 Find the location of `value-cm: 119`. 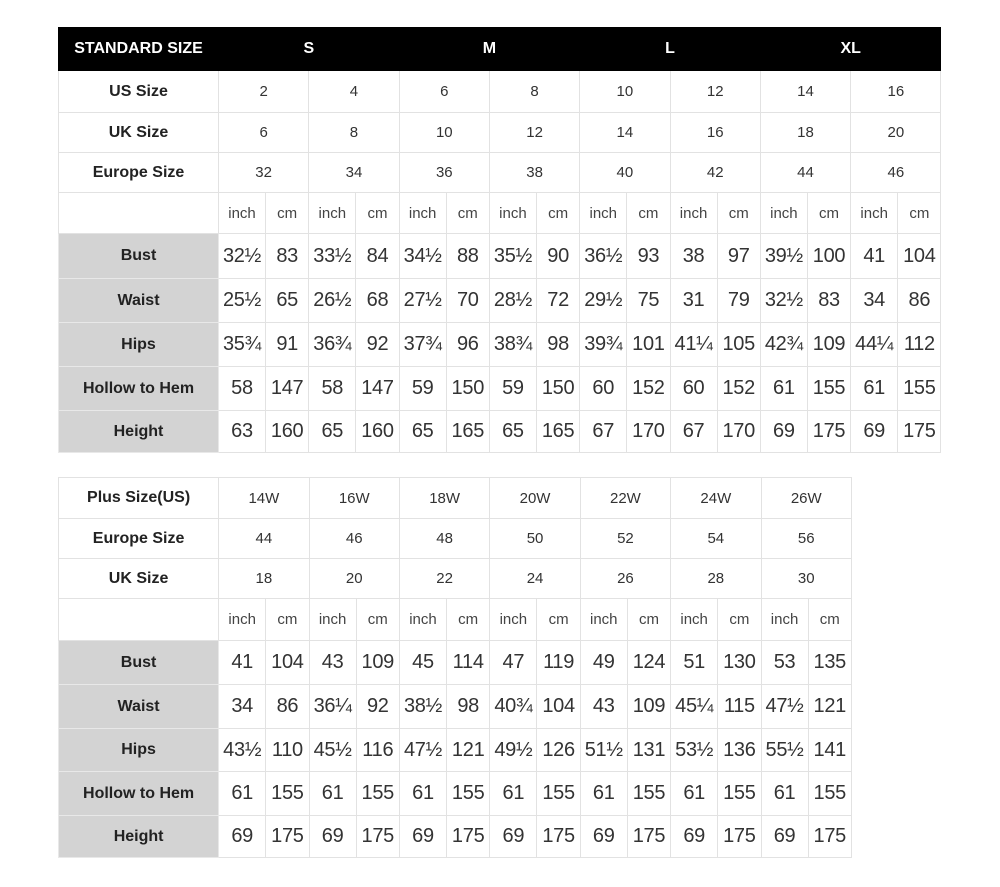

value-cm: 119 is located at coordinates (558, 662).